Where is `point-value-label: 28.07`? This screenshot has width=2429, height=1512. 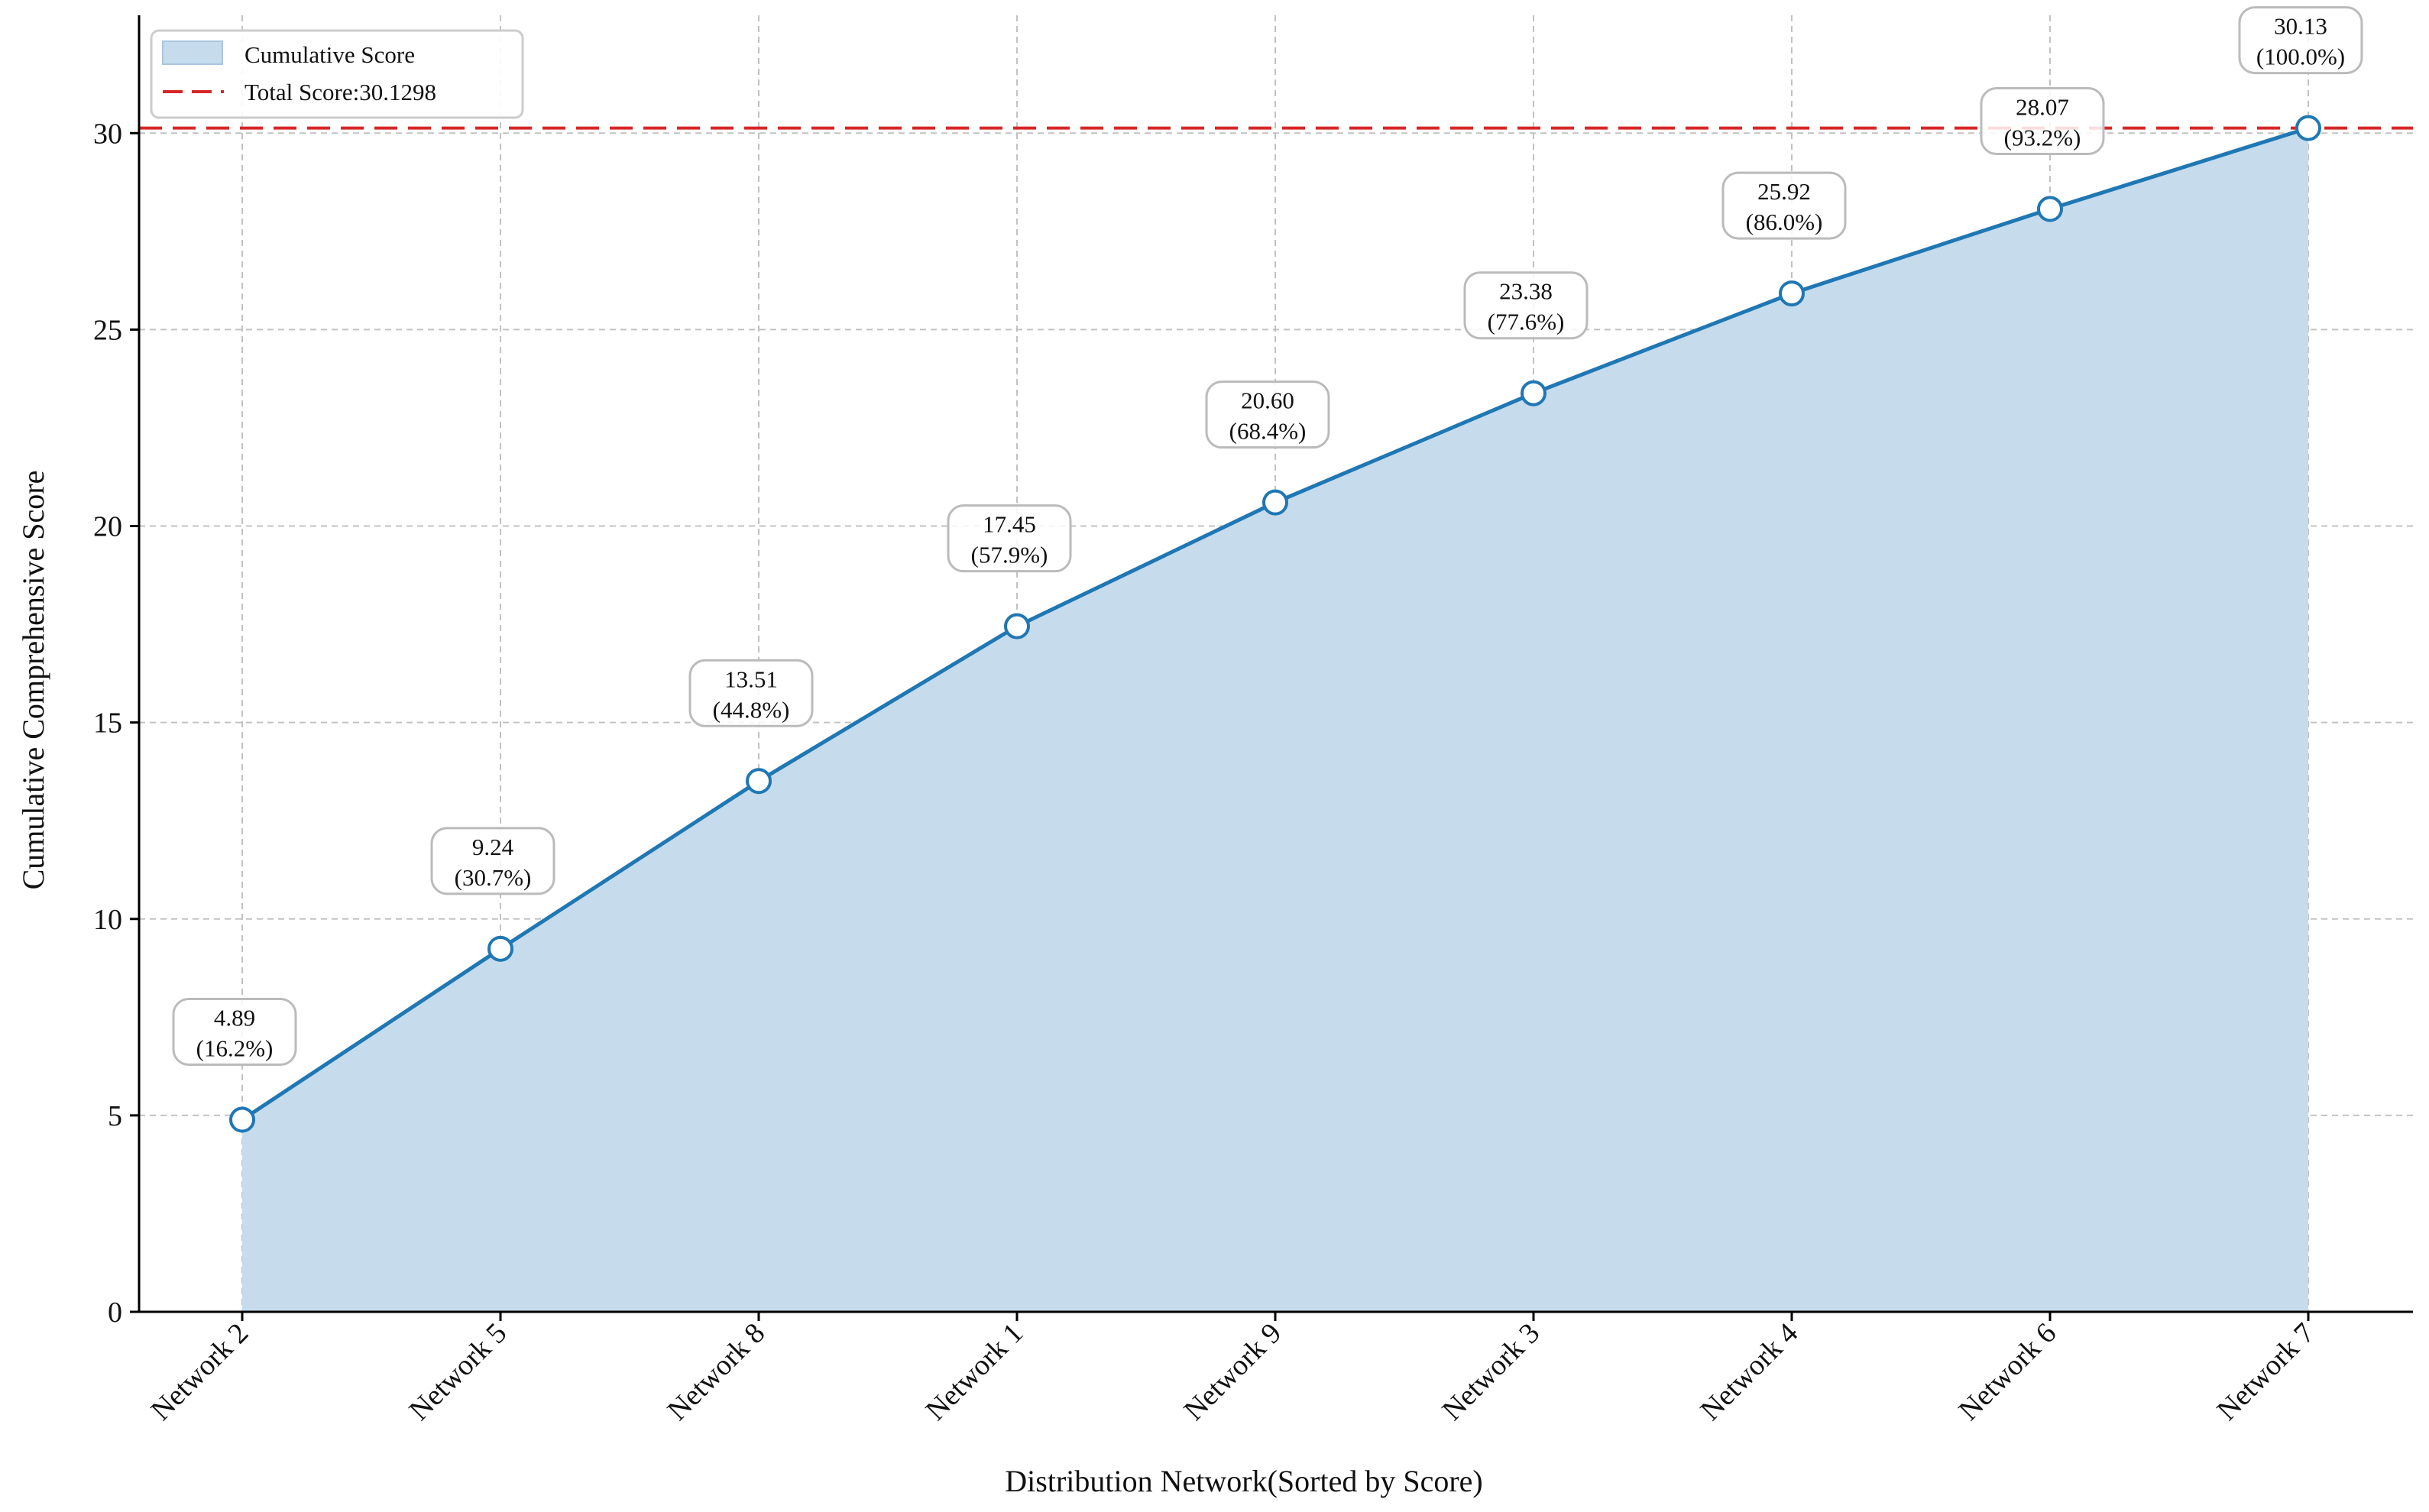
point-value-label: 28.07 is located at coordinates (2043, 107).